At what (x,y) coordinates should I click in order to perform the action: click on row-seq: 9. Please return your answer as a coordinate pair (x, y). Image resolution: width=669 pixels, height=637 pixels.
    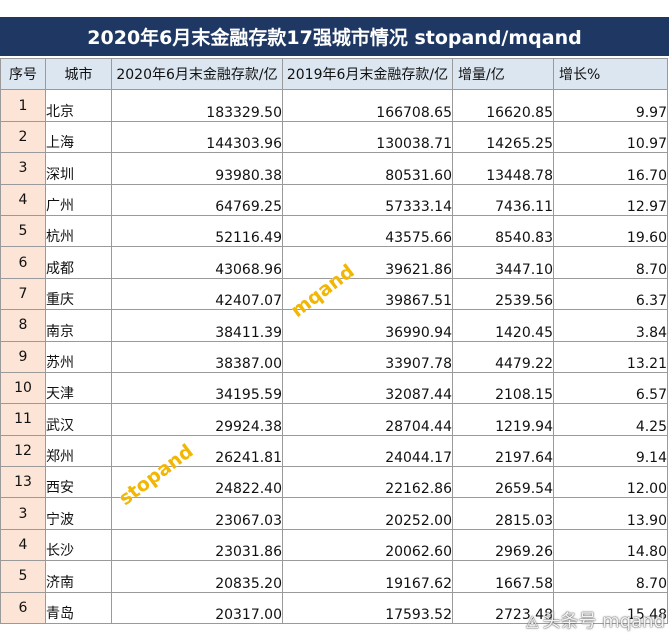
    Looking at the image, I should click on (23, 356).